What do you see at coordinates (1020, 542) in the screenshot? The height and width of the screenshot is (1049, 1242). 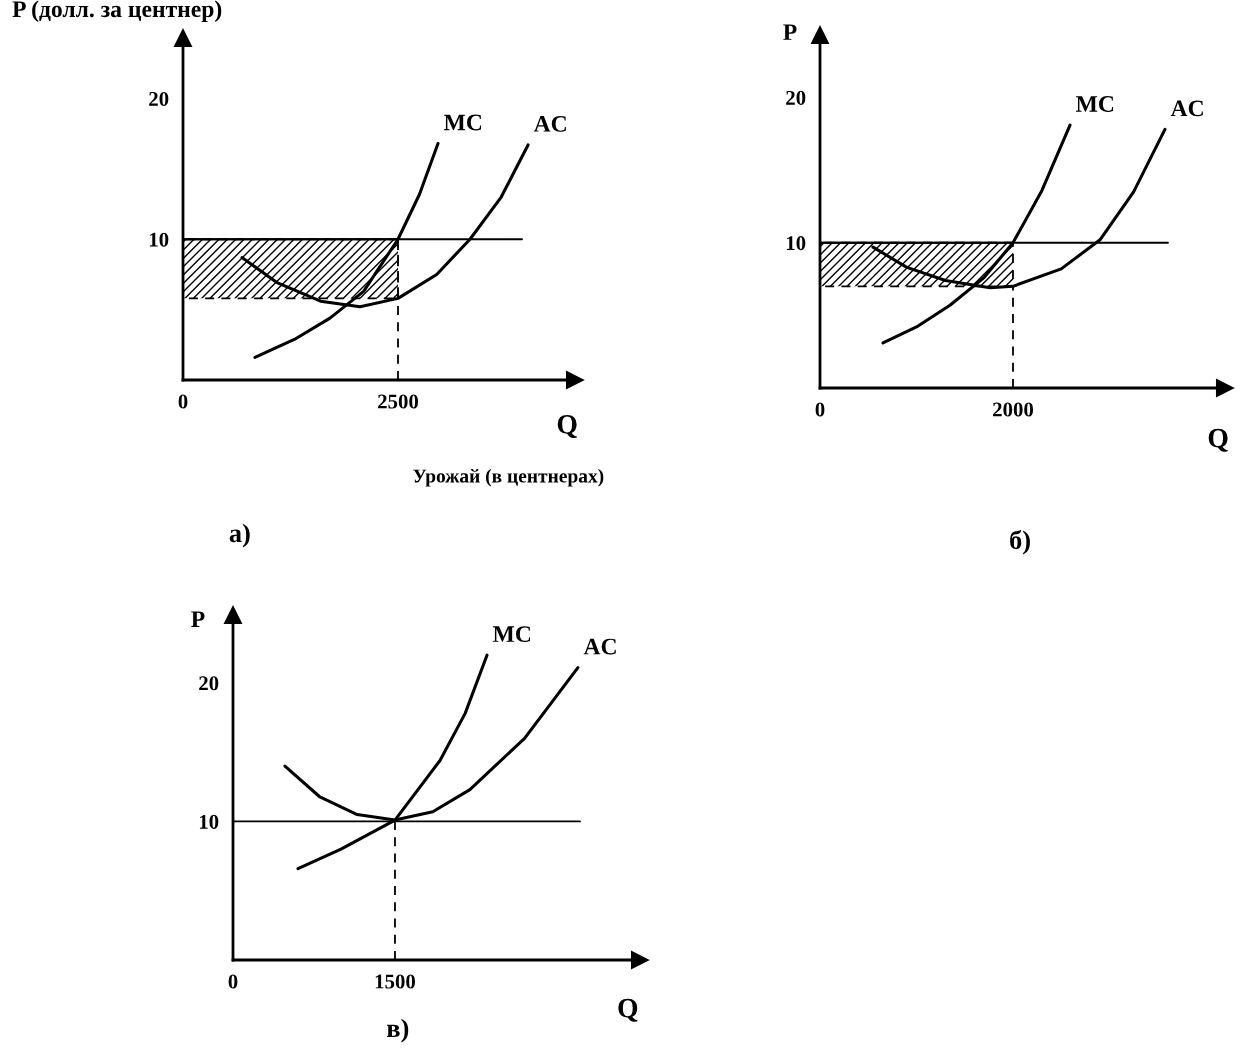 I see `text: б)` at bounding box center [1020, 542].